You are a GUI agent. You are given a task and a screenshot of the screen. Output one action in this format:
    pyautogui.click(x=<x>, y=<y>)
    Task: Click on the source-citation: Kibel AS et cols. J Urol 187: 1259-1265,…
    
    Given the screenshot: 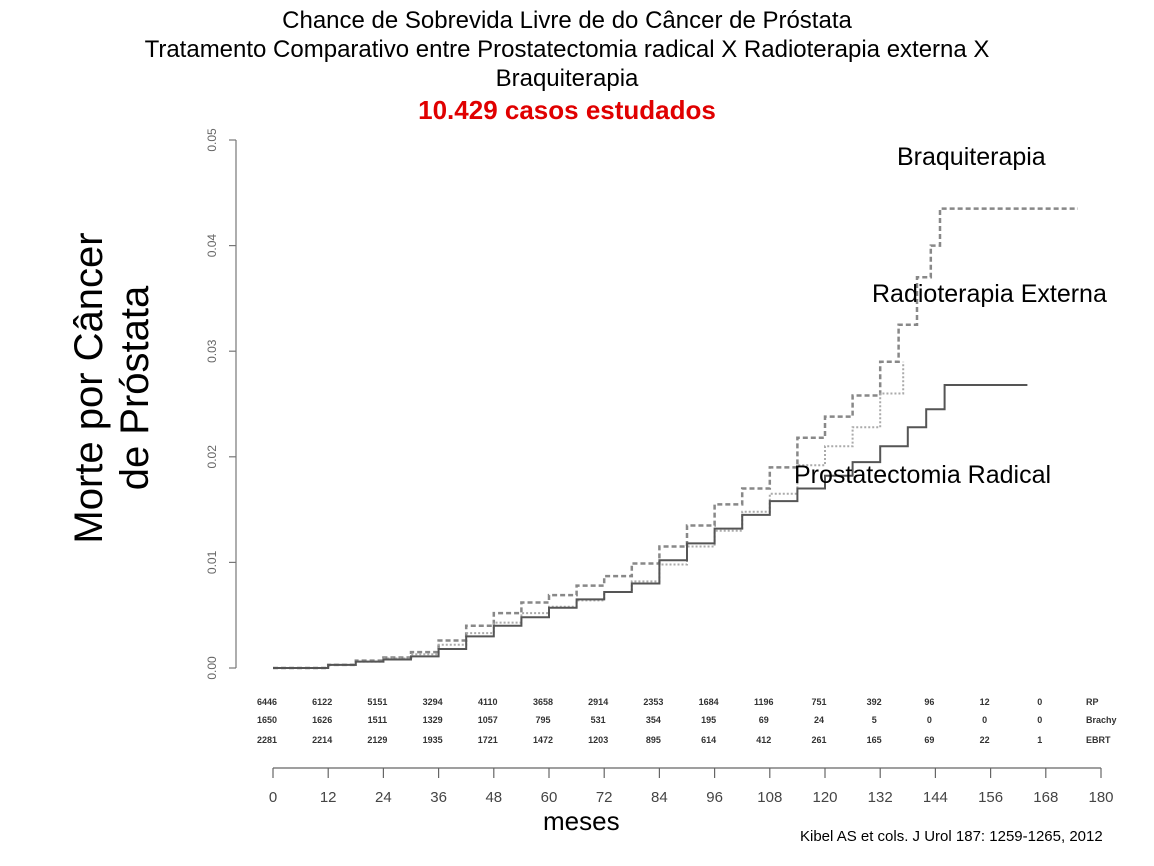 What is the action you would take?
    pyautogui.click(x=951, y=836)
    